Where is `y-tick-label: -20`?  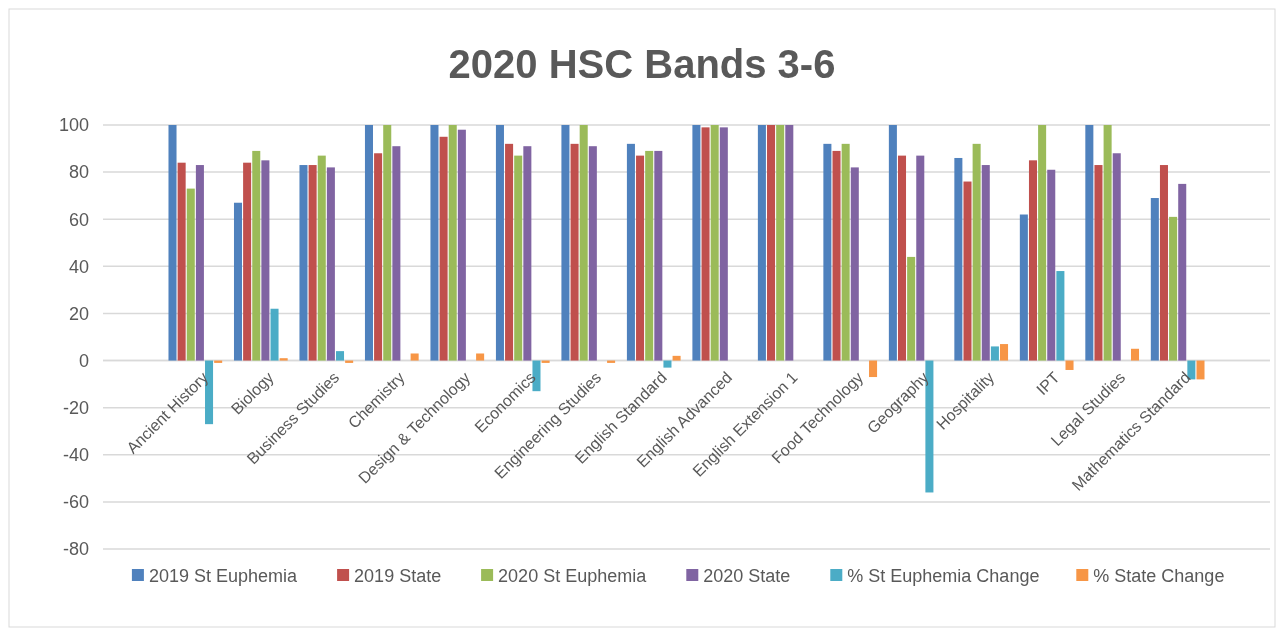 y-tick-label: -20 is located at coordinates (75, 407).